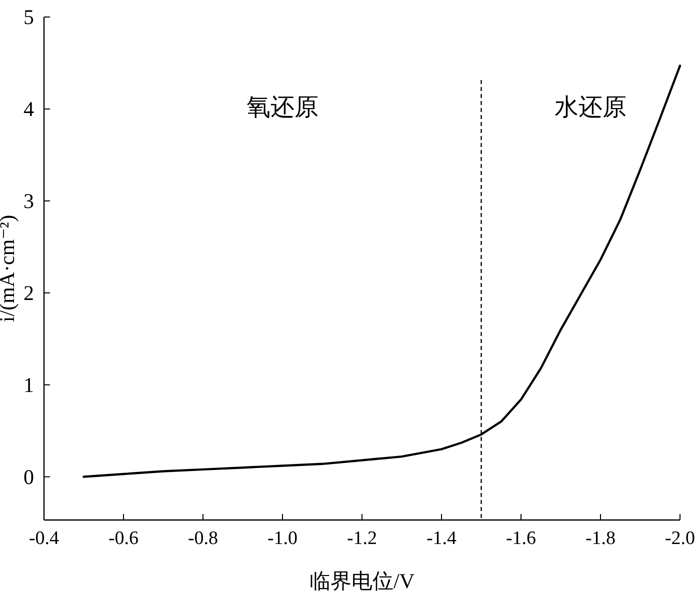 This screenshot has height=601, width=700. What do you see at coordinates (590, 108) in the screenshot?
I see `annotation: 水还原` at bounding box center [590, 108].